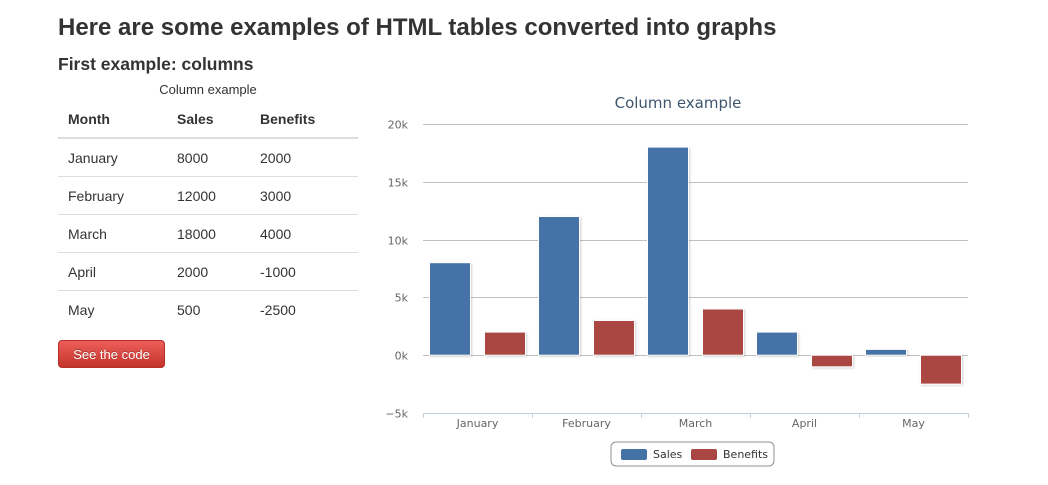 This screenshot has height=485, width=1048. I want to click on section-title: First example: columns, so click(156, 64).